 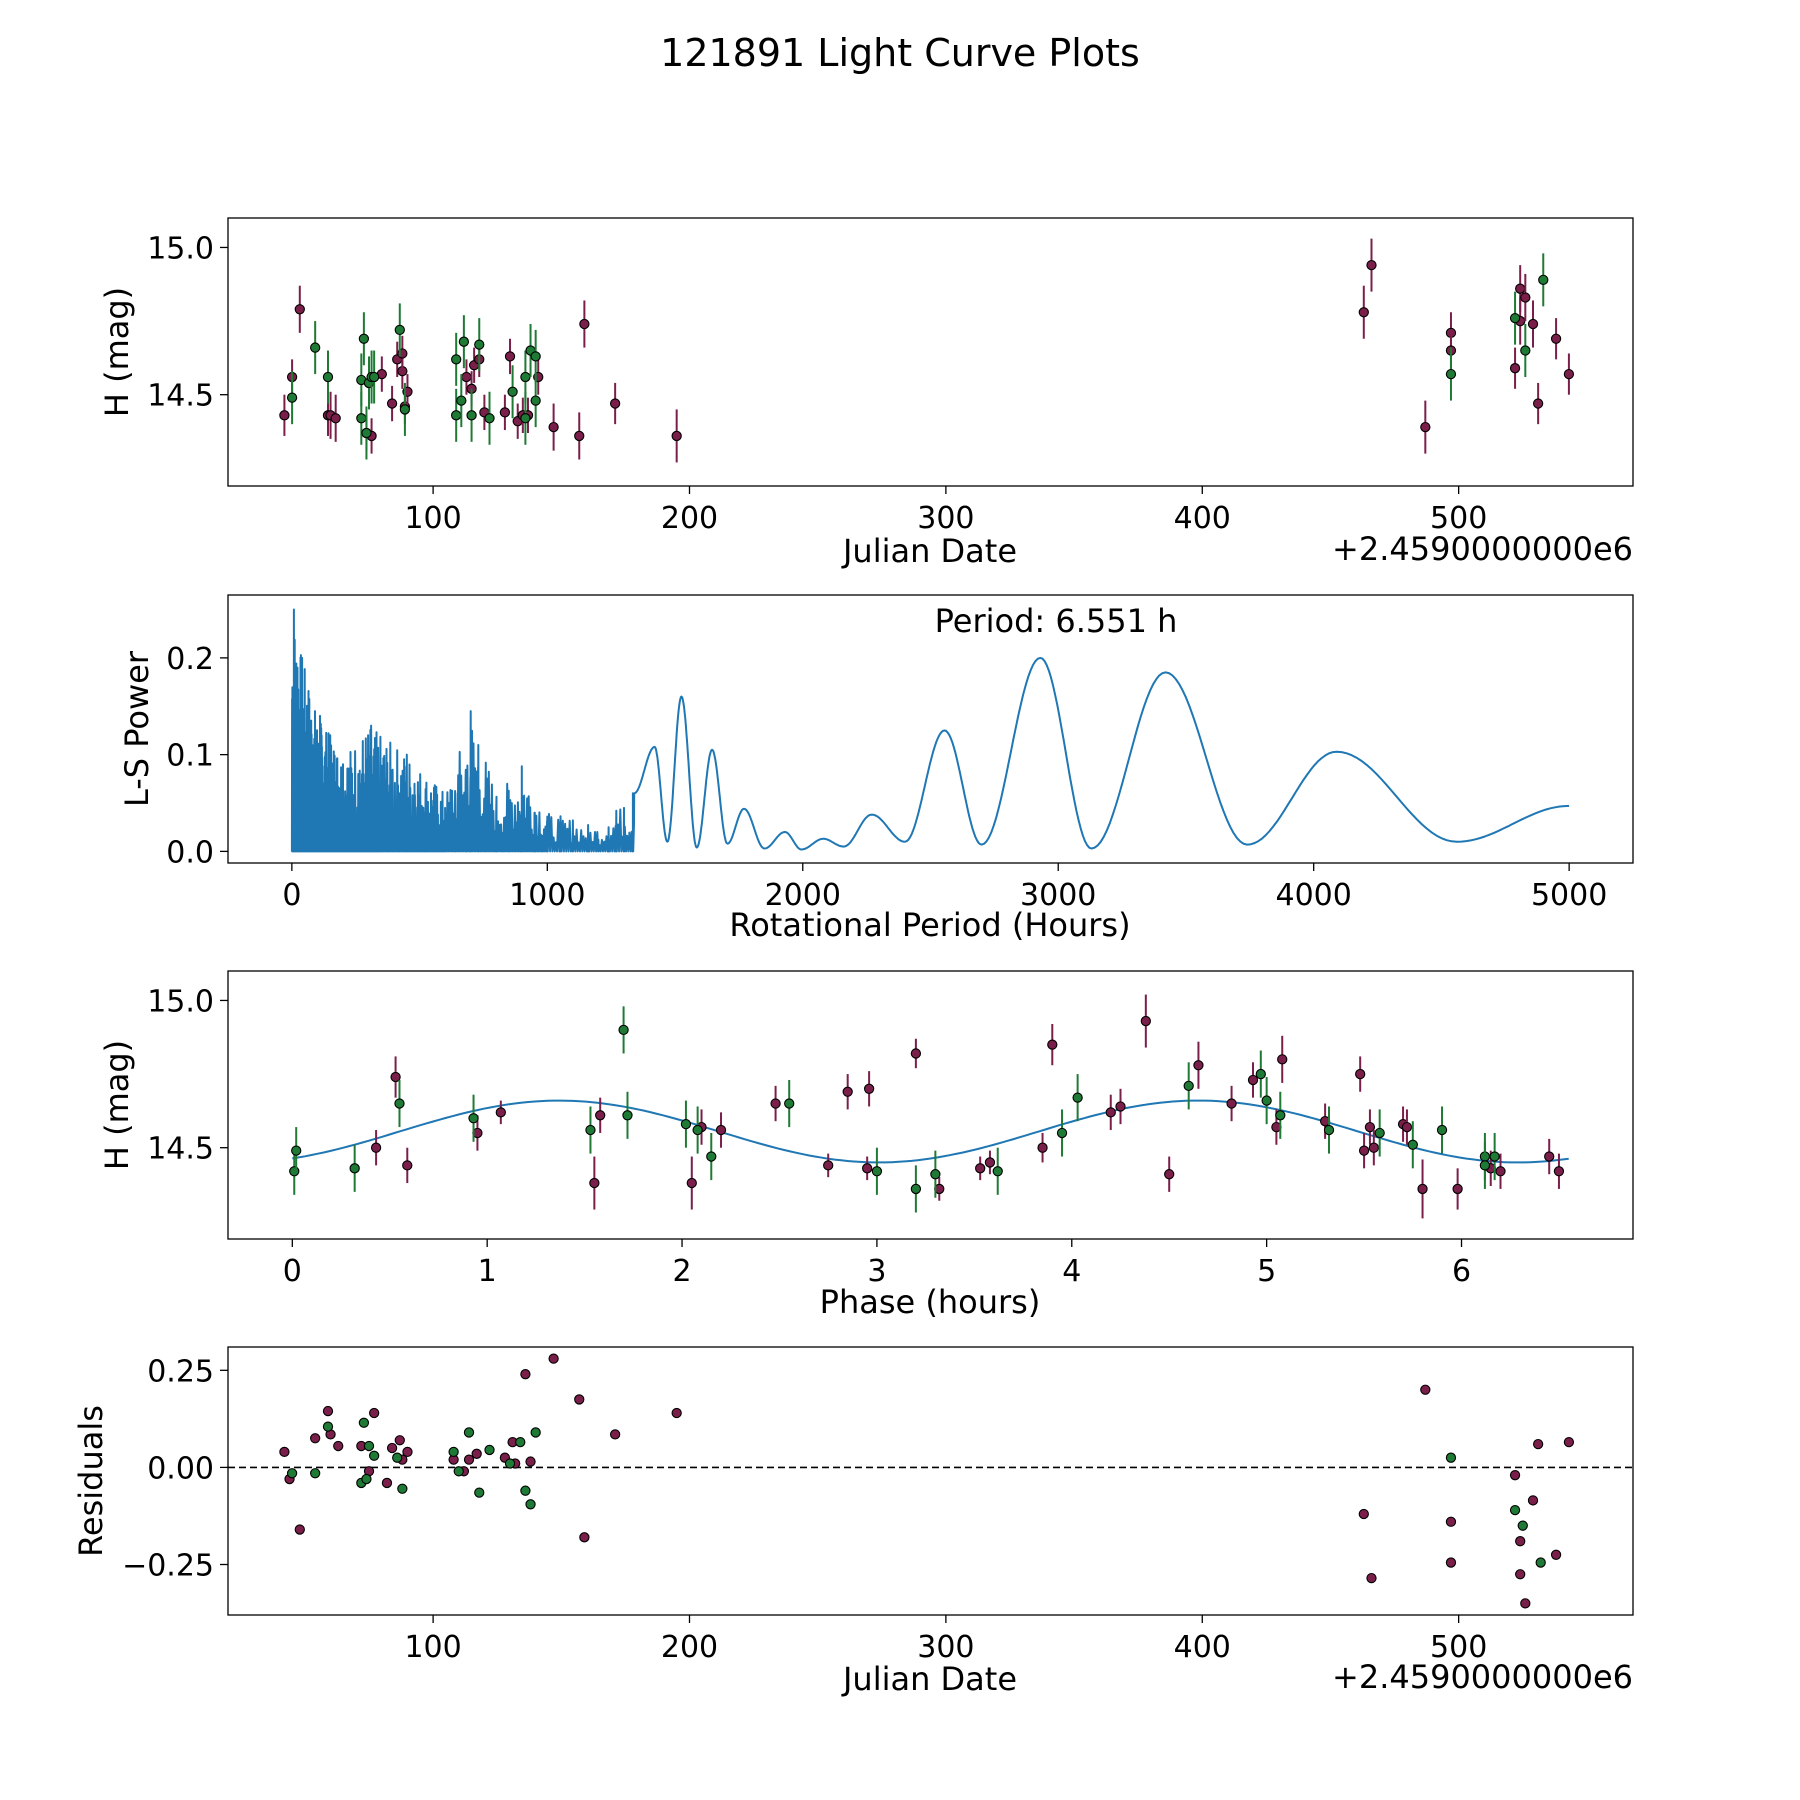 I want to click on x-tick-label: 2000, so click(x=803, y=895).